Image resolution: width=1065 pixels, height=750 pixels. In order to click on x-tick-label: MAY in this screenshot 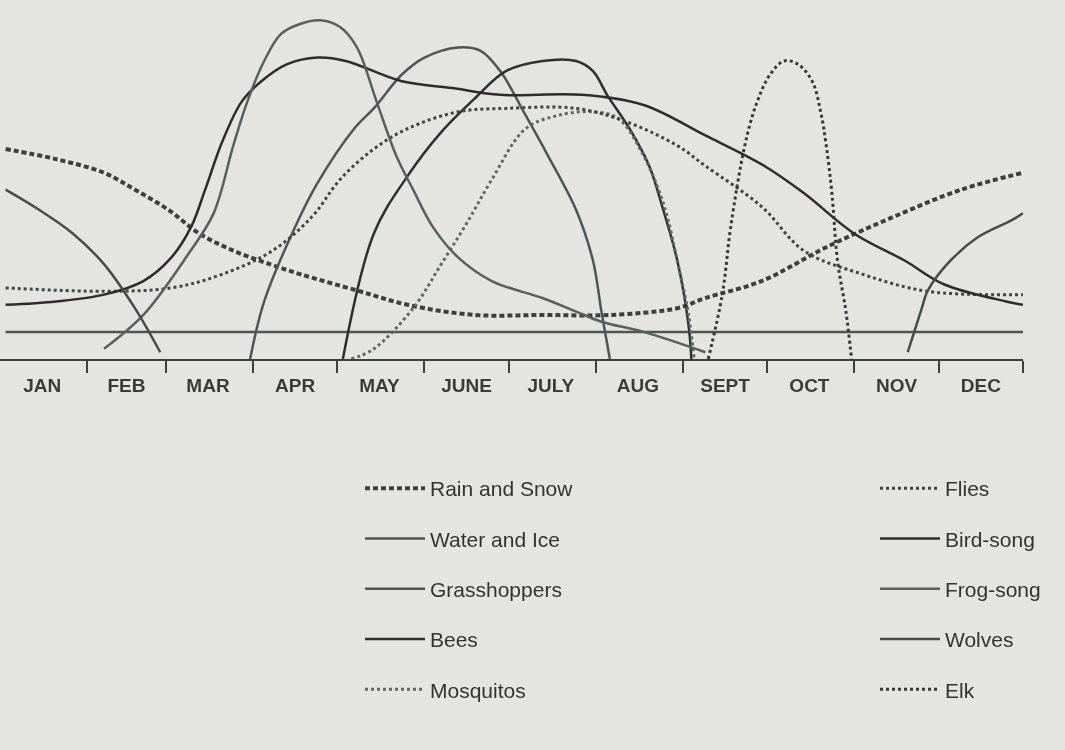, I will do `click(379, 385)`.